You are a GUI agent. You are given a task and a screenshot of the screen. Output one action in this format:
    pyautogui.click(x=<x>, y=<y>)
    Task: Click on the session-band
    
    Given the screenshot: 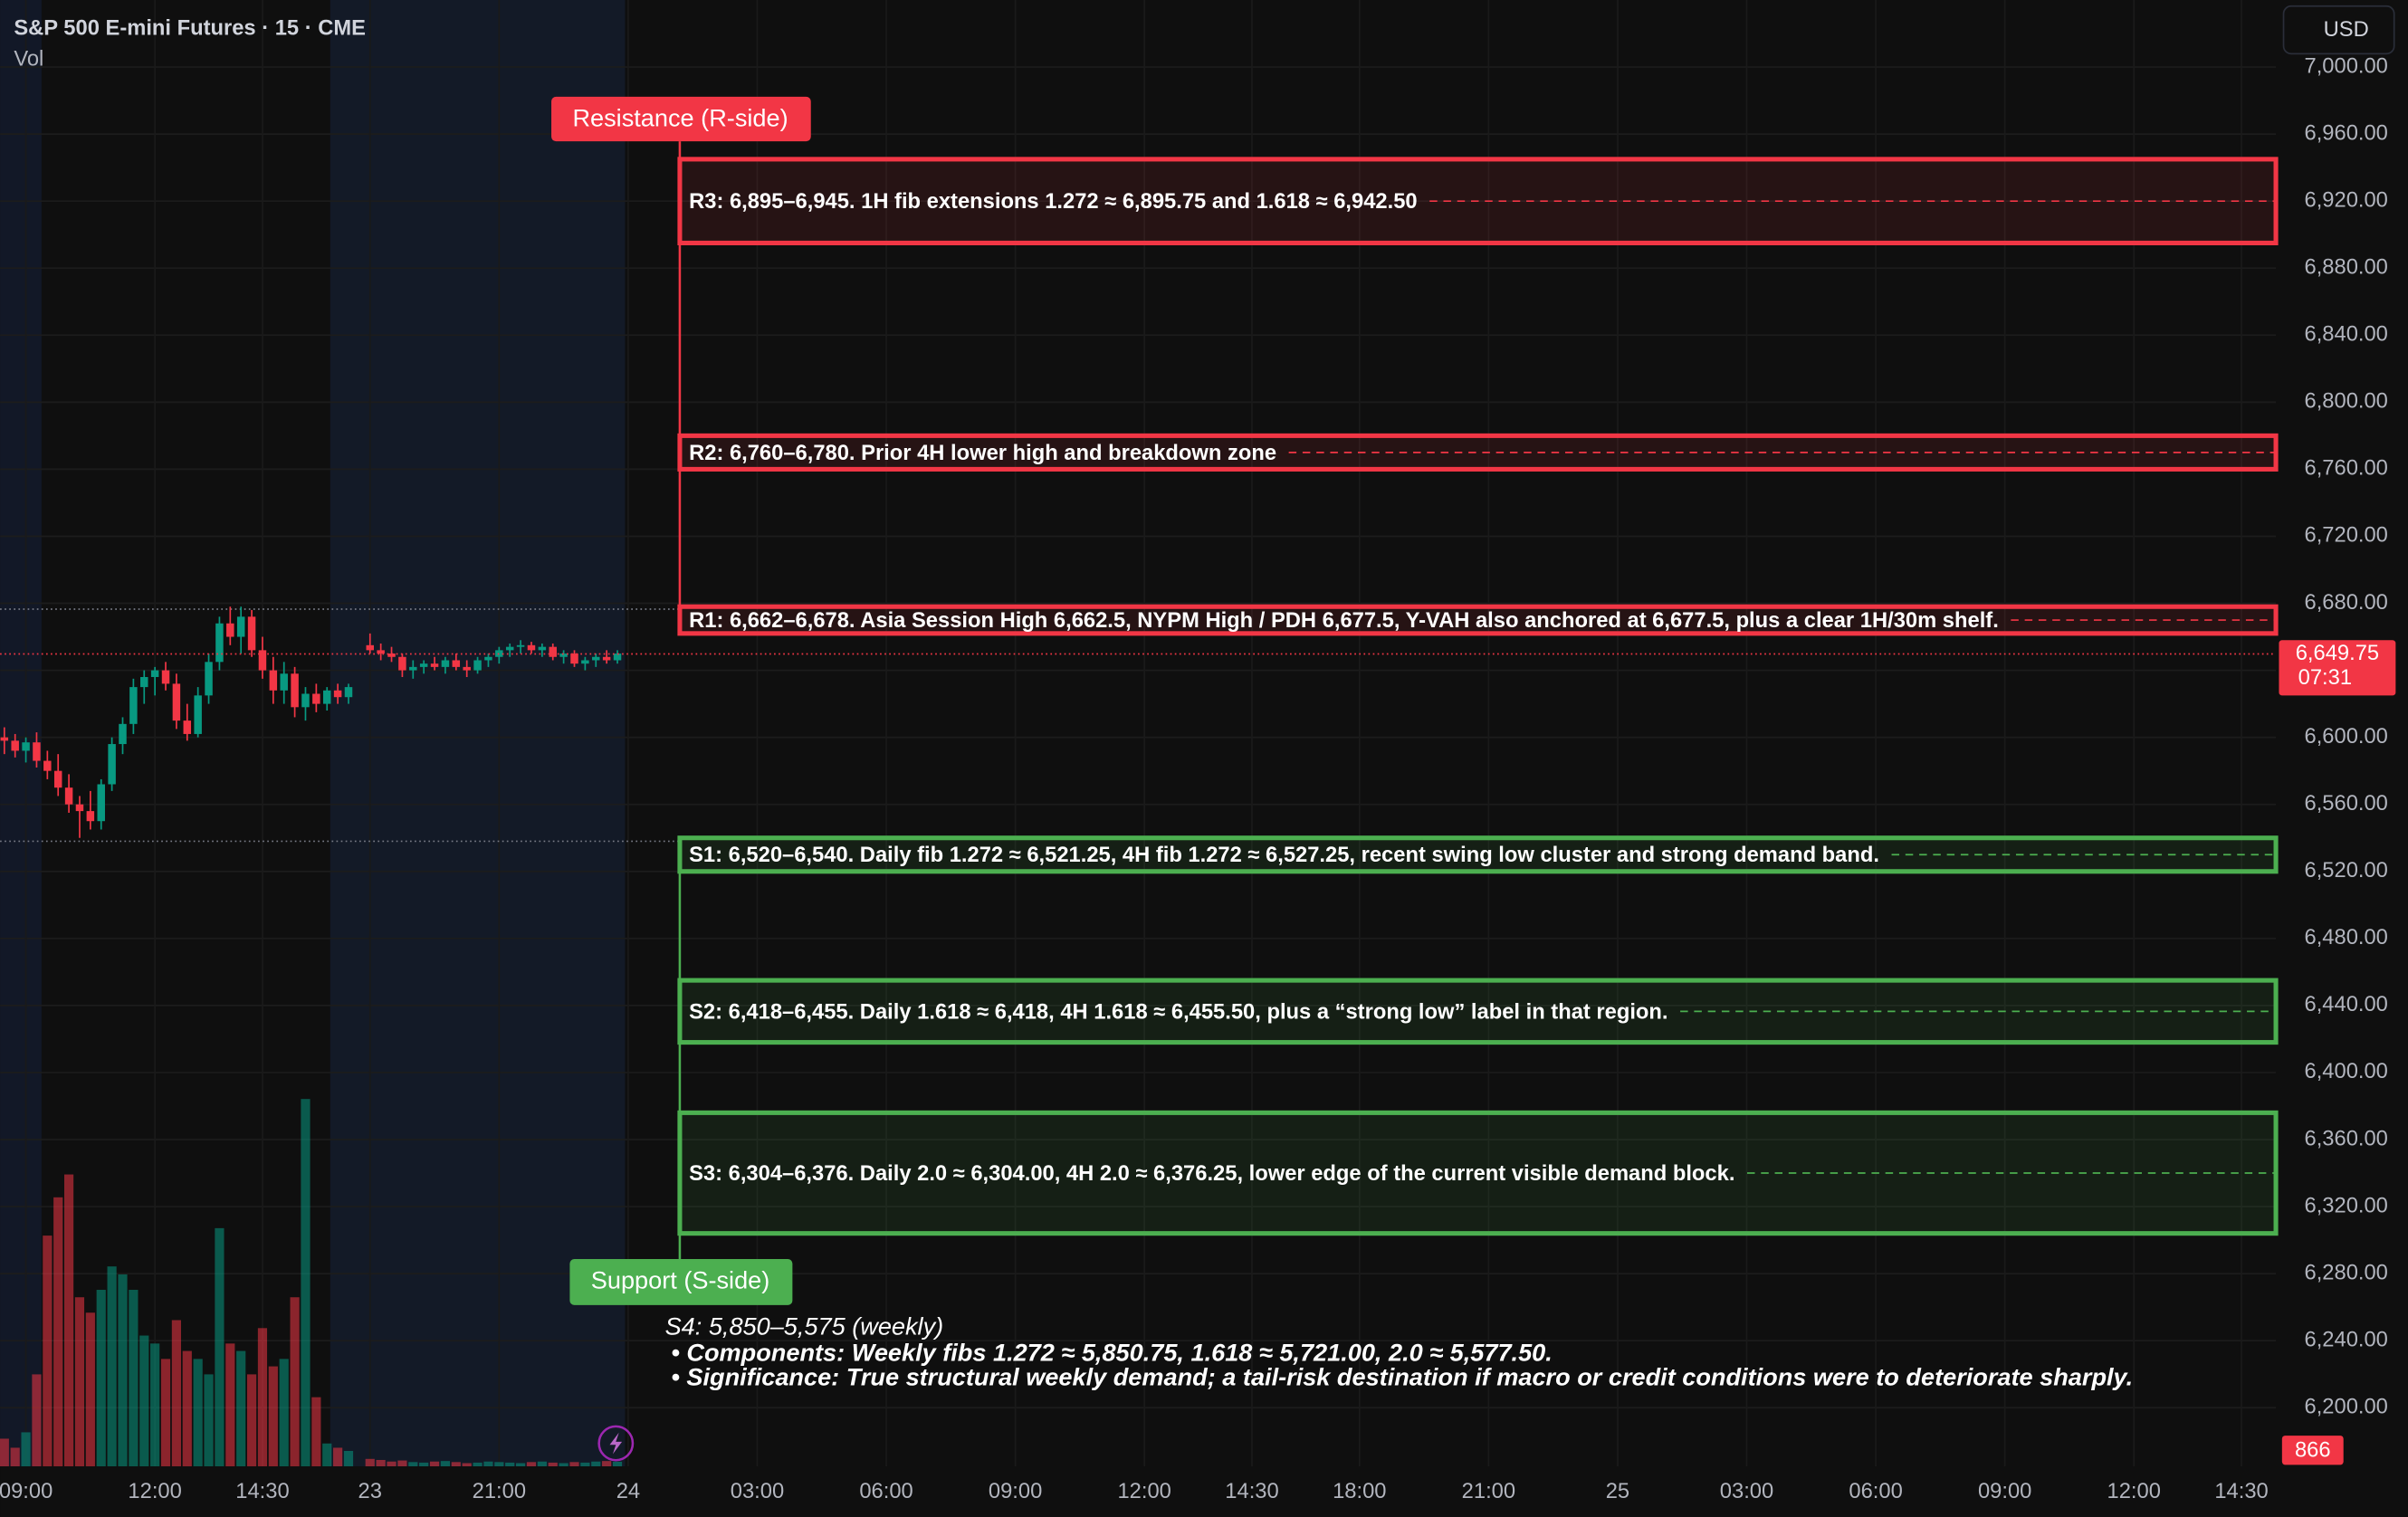 What is the action you would take?
    pyautogui.click(x=21, y=733)
    